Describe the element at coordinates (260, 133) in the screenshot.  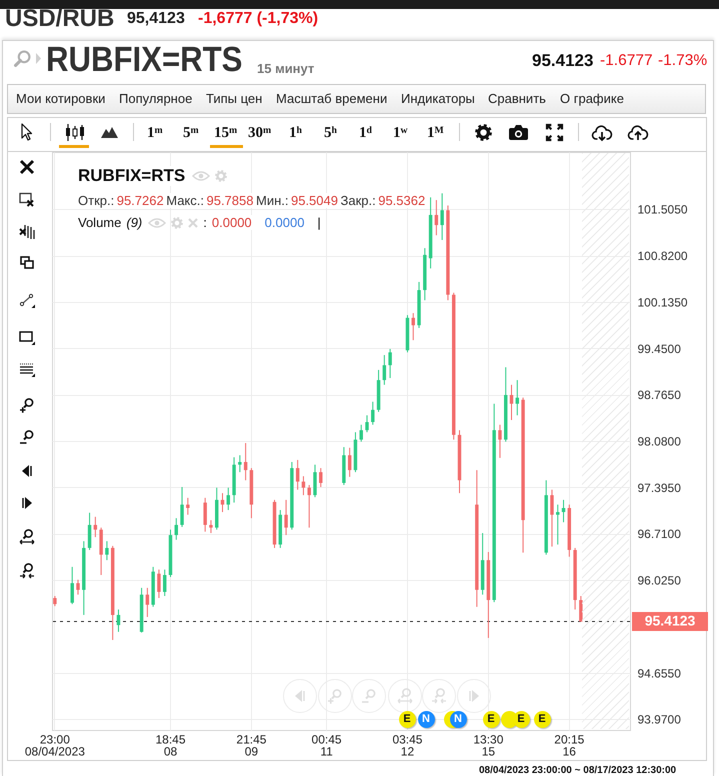
I see `text: 30$^{m}$` at that location.